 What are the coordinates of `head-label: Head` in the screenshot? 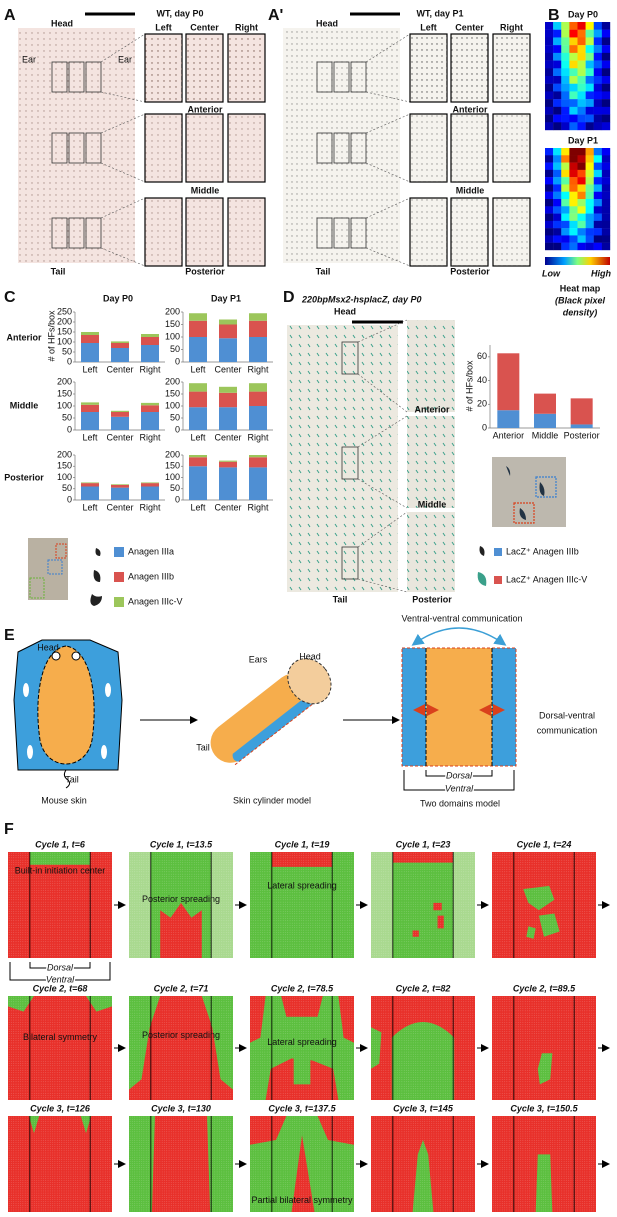 It's located at (62, 23).